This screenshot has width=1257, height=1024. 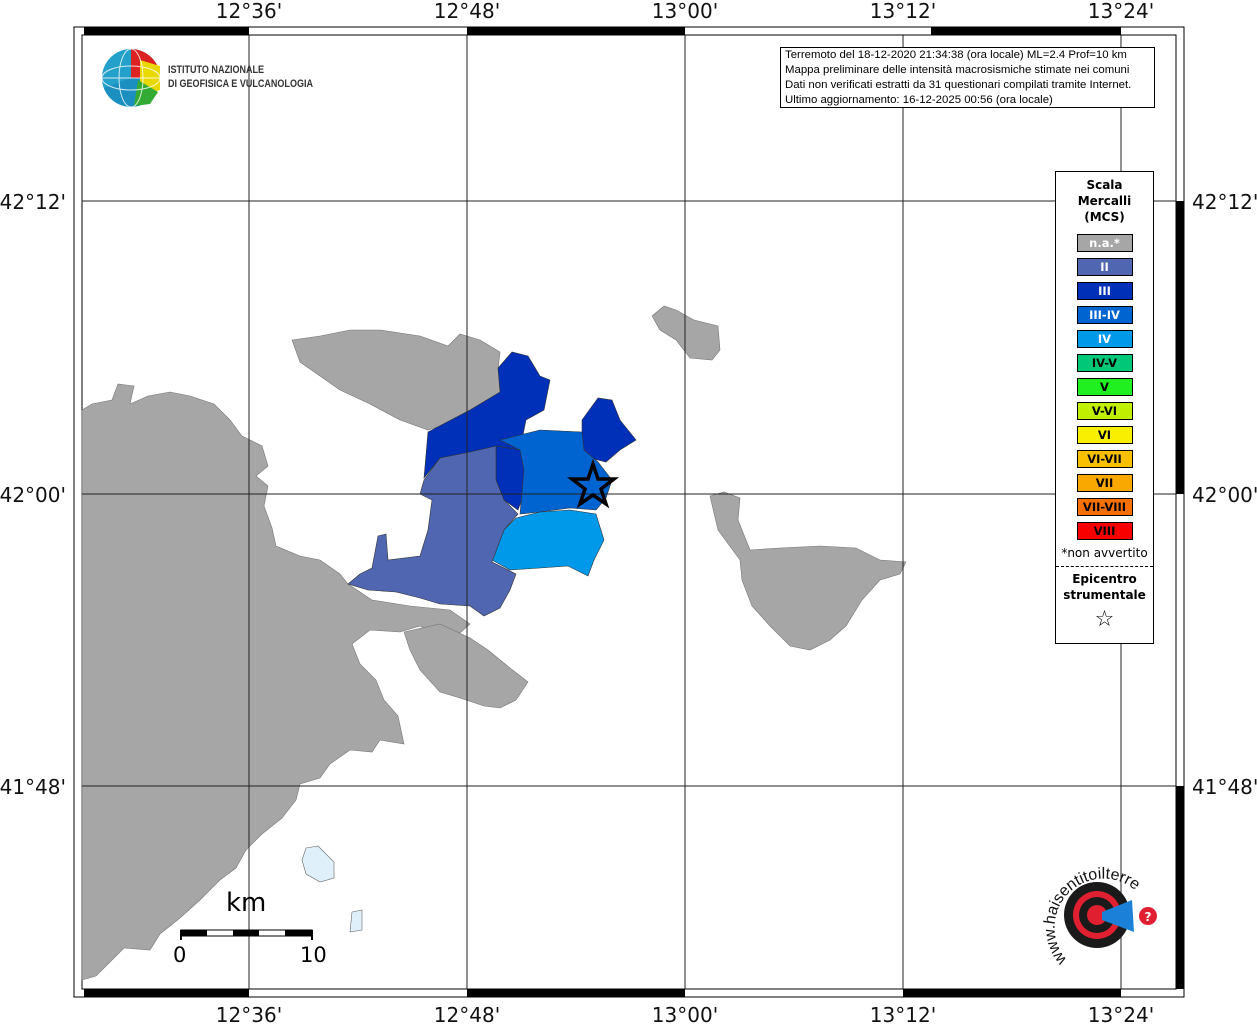 I want to click on intensity-polygons, so click(x=492, y=484).